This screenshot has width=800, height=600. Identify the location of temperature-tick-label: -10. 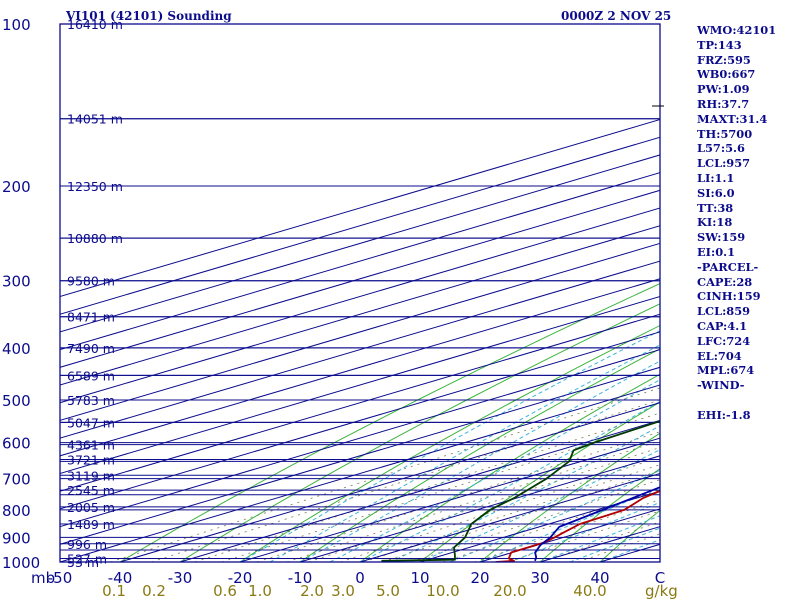
(300, 578).